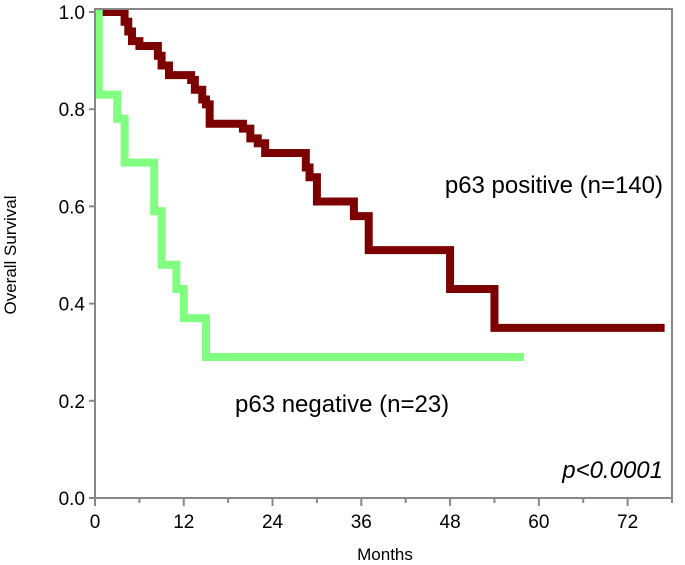 This screenshot has height=565, width=685. Describe the element at coordinates (95, 522) in the screenshot. I see `x-tick-label: 0` at that location.